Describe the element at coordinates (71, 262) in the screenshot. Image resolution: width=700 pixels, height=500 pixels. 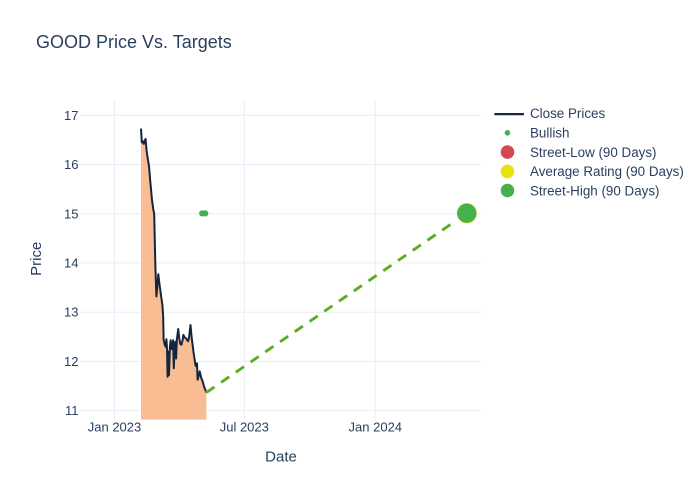
I see `svg-text: 14` at that location.